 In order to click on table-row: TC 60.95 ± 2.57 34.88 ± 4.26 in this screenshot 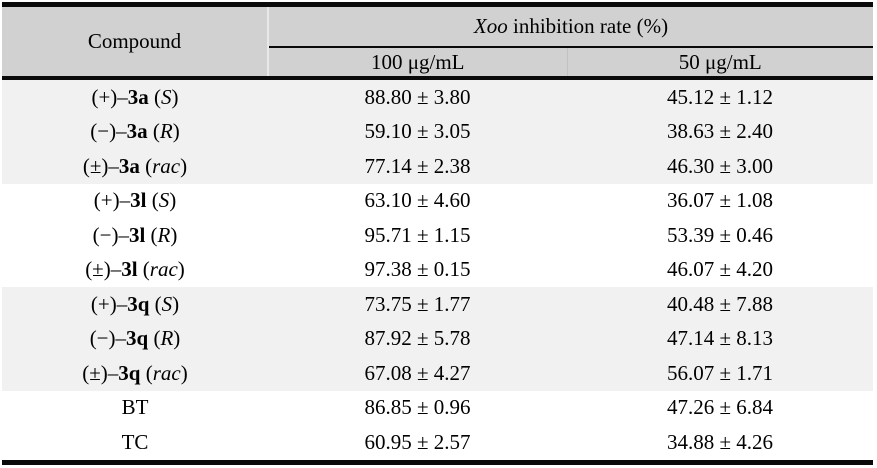, I will do `click(438, 443)`.